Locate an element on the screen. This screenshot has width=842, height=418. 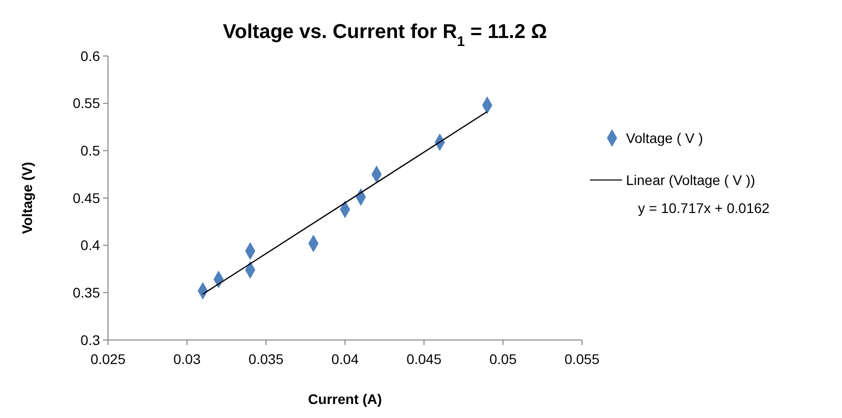
x-tick-label: 0.05 is located at coordinates (503, 359).